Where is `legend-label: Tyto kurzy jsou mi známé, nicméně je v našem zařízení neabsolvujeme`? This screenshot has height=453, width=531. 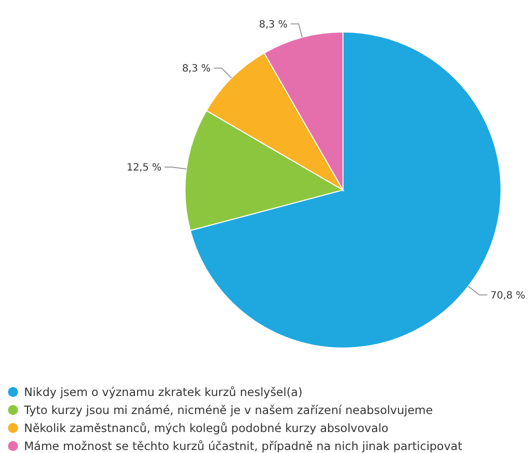 legend-label: Tyto kurzy jsou mi známé, nicméně je v našem zařízení neabsolvujeme is located at coordinates (228, 410).